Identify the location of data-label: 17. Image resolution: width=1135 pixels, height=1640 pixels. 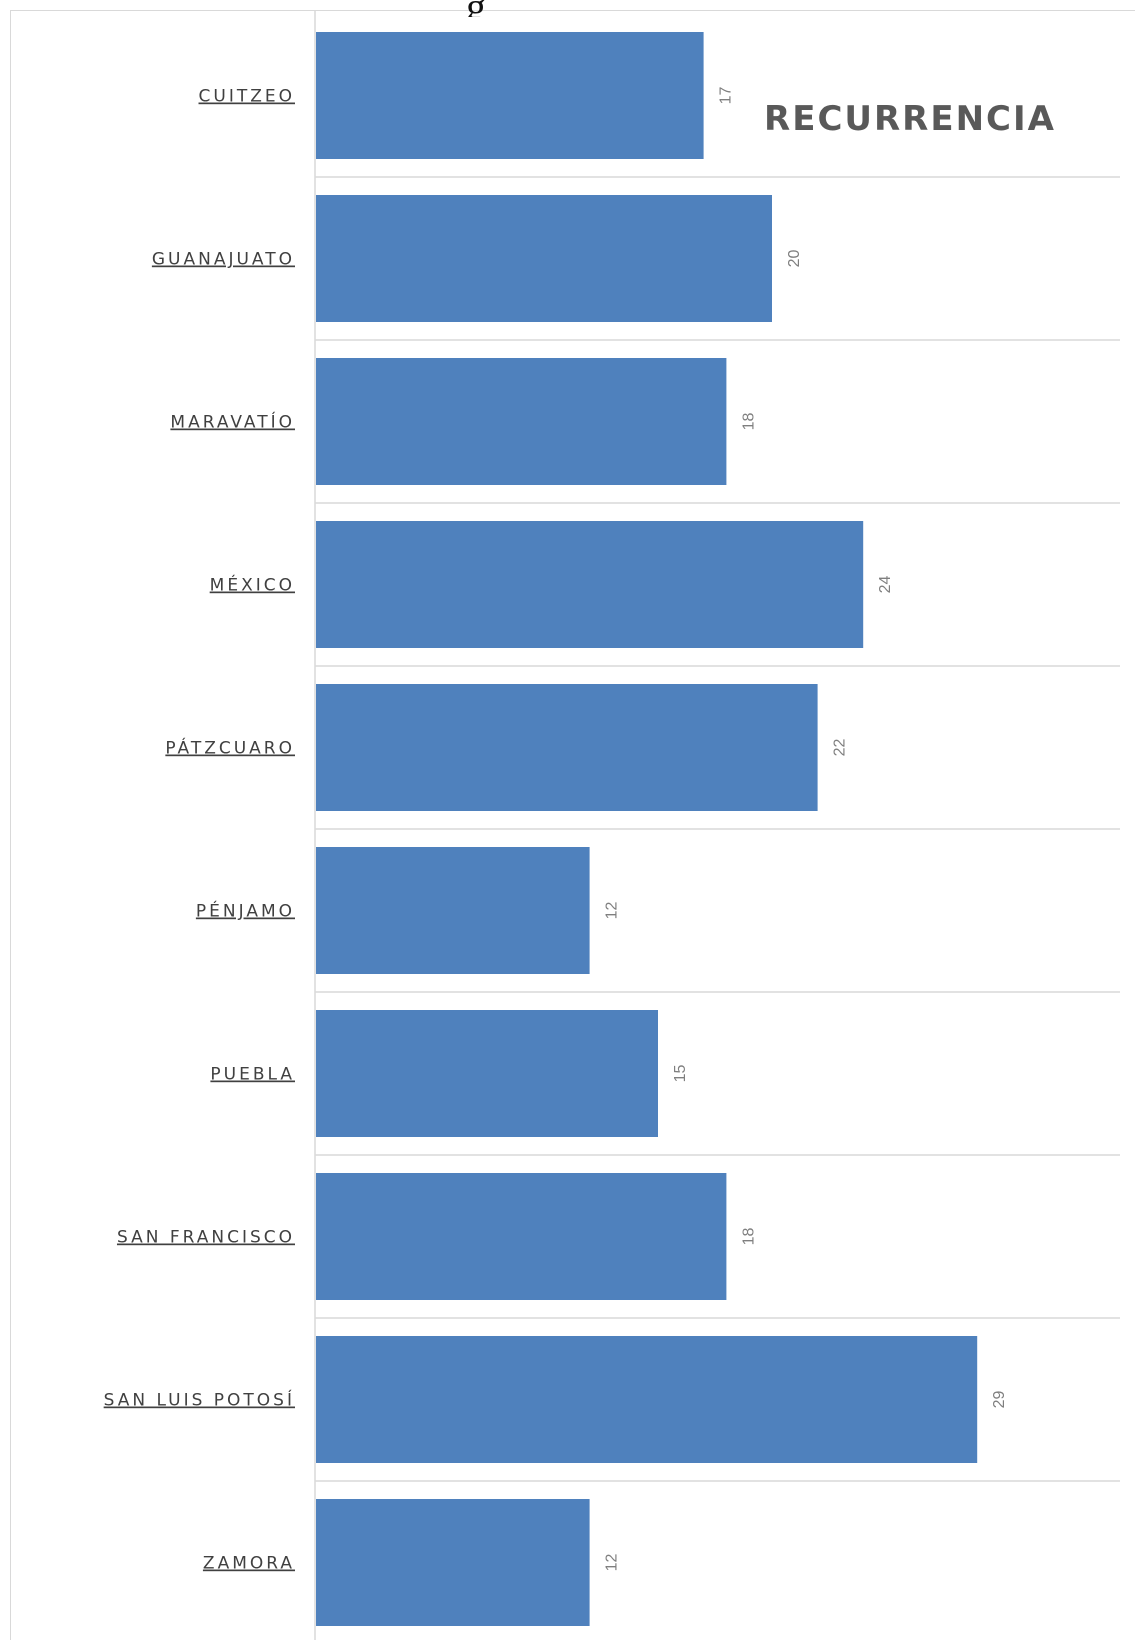
(726, 96).